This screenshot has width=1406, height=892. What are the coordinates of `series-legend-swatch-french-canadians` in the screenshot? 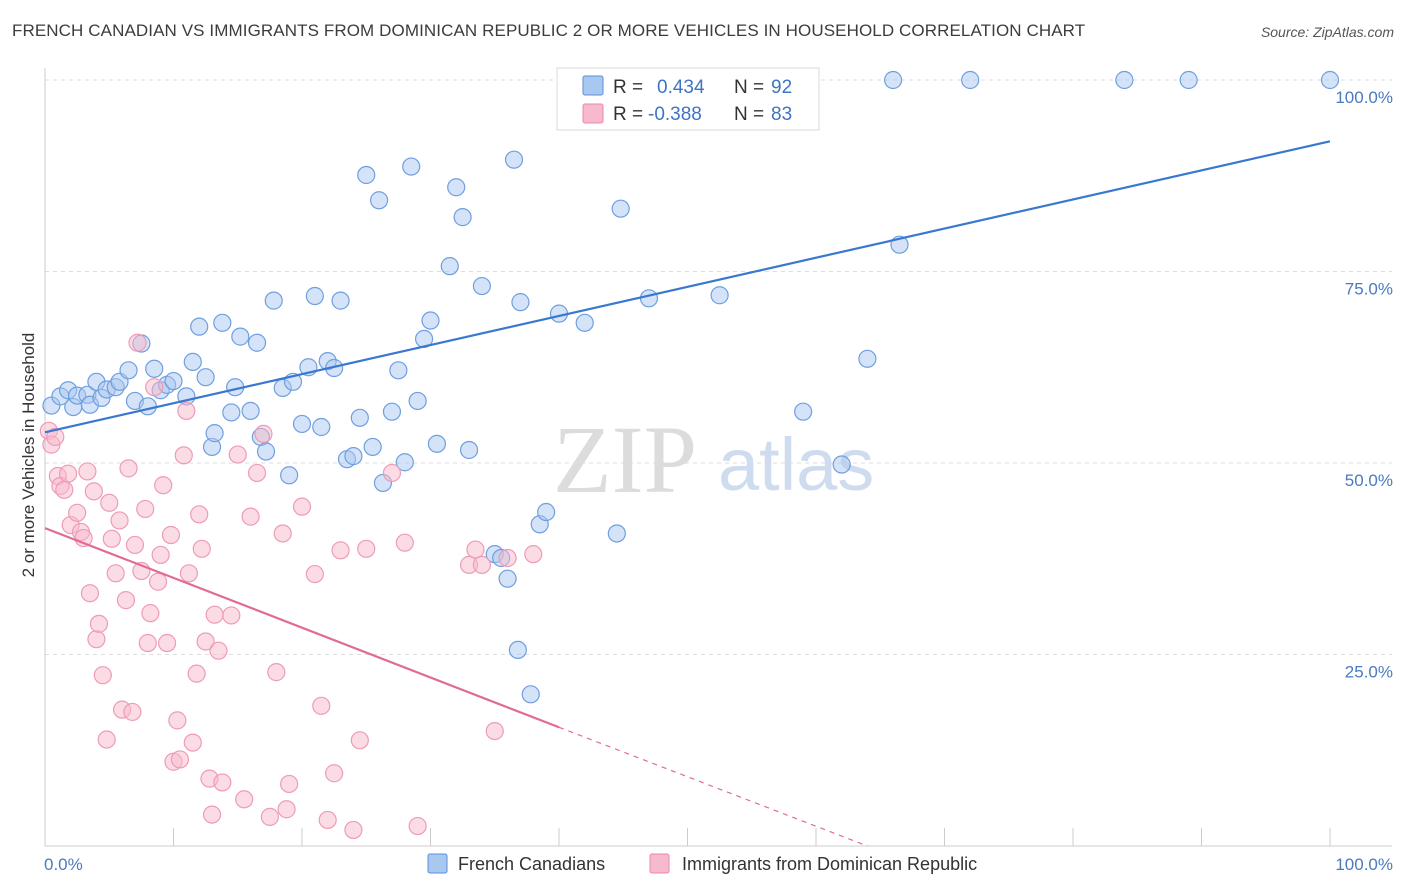 It's located at (437, 863).